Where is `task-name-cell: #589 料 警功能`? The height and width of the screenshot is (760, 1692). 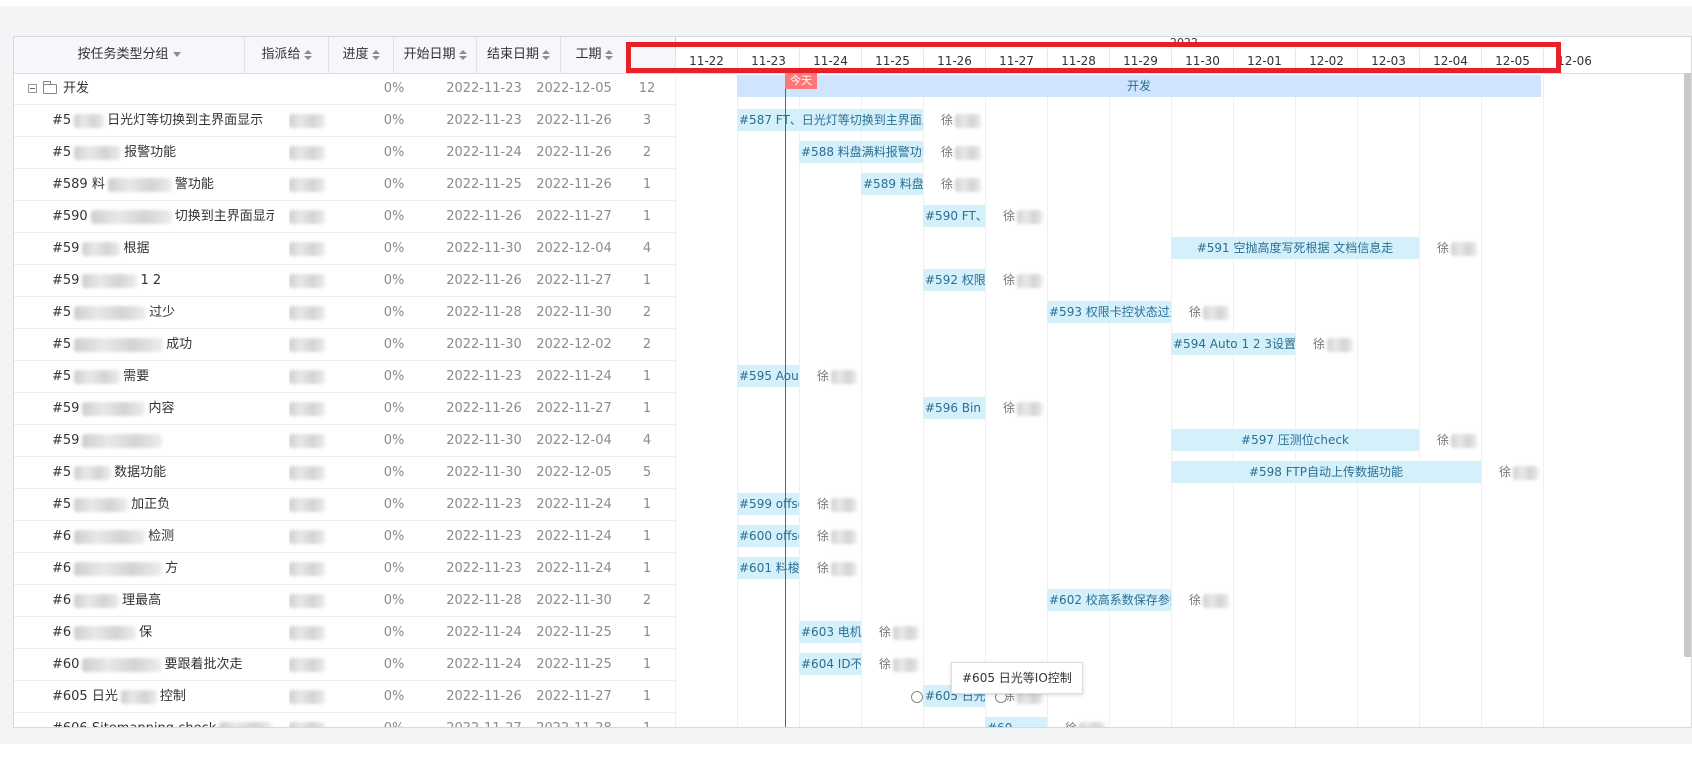
task-name-cell: #589 料 警功能 is located at coordinates (163, 184).